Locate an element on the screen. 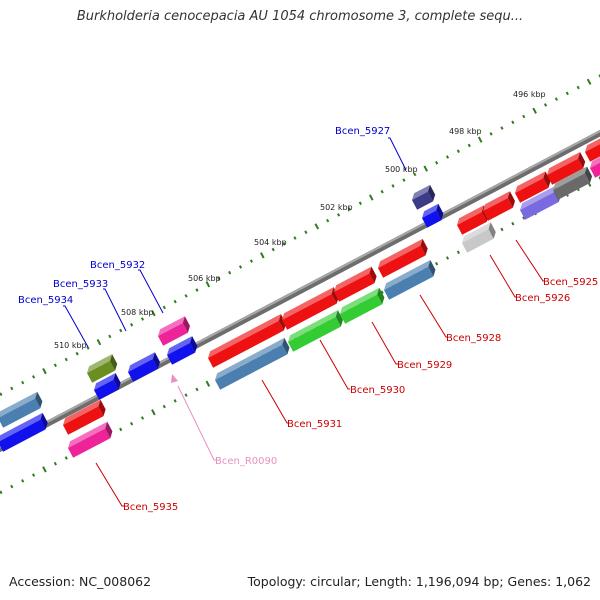 This screenshot has height=600, width=600. gene-feature-bcen-5925-upper is located at coordinates (499, 206).